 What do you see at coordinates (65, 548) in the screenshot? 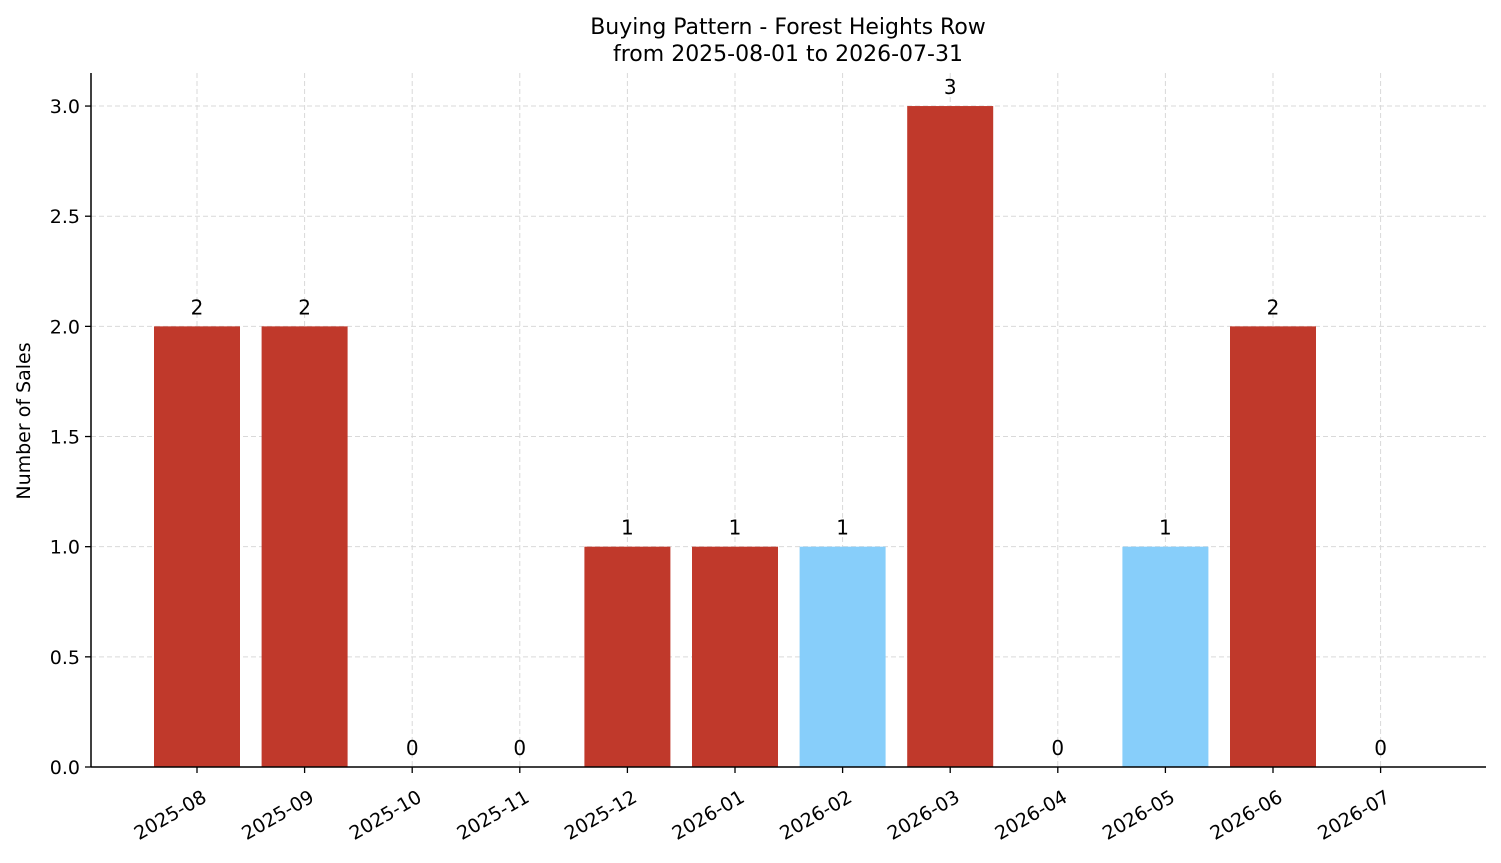
I see `y-tick-label: 1.0` at bounding box center [65, 548].